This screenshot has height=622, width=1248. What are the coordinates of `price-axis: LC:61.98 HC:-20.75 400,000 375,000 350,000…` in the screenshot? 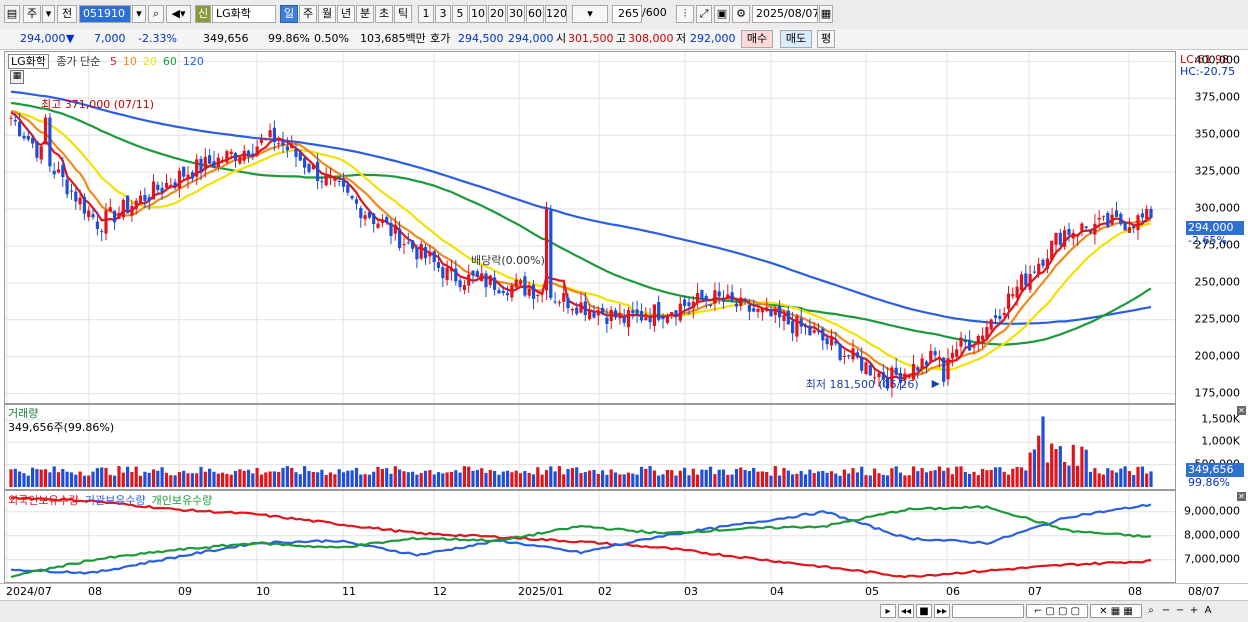 It's located at (1213, 227).